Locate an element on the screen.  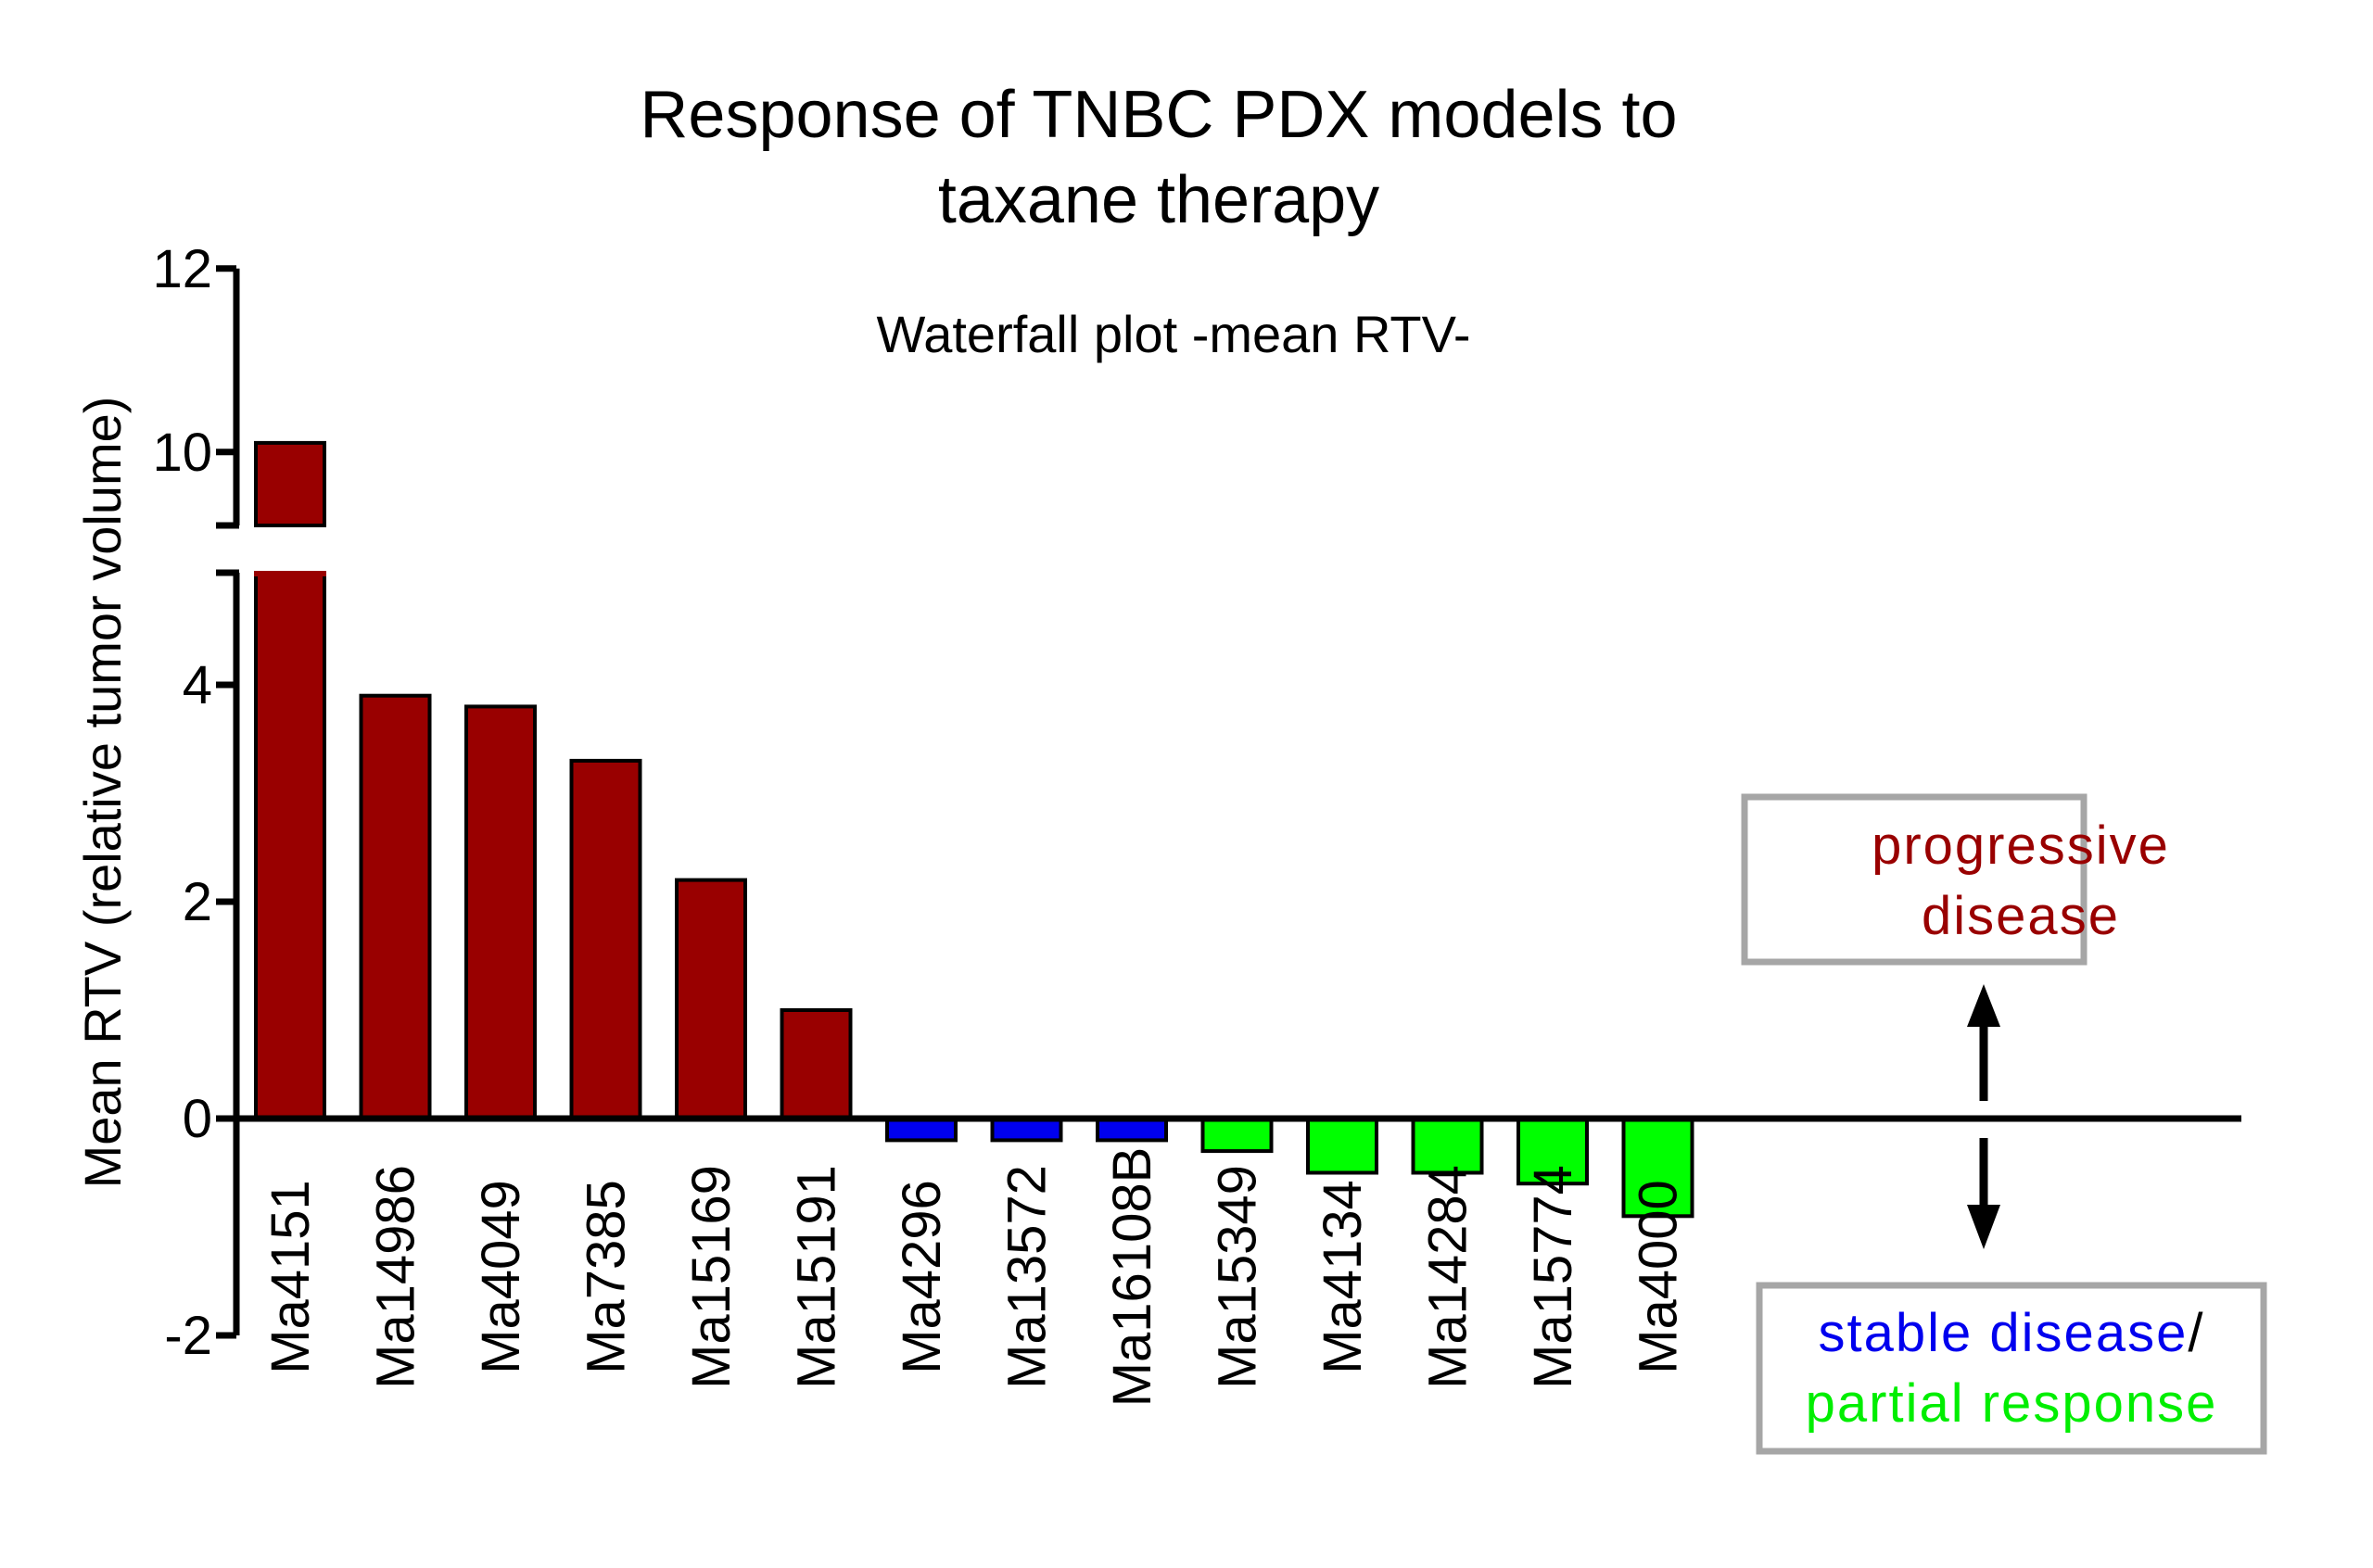
x-tick-label: Ma7385 is located at coordinates (607, 1277).